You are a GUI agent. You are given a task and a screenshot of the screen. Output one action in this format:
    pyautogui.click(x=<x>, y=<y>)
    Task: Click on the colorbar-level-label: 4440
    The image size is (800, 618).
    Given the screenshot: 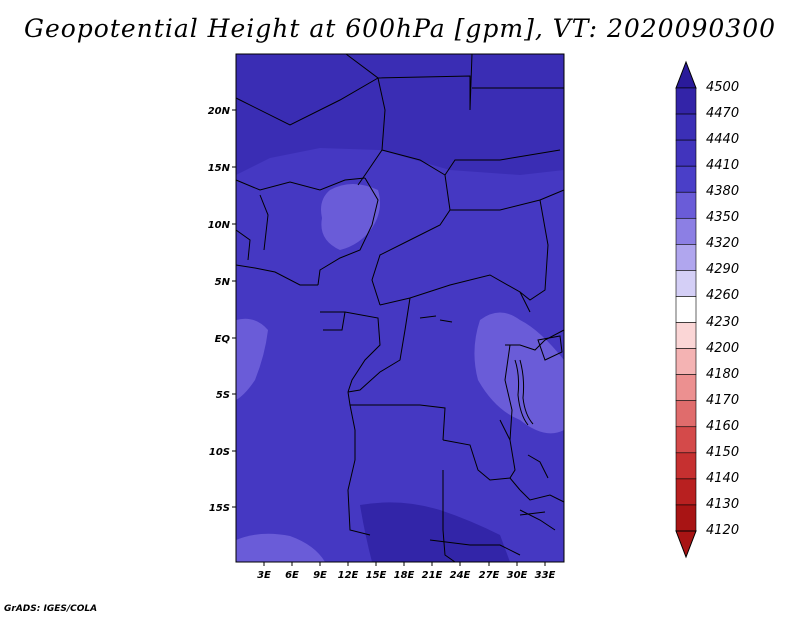 What is the action you would take?
    pyautogui.click(x=723, y=140)
    